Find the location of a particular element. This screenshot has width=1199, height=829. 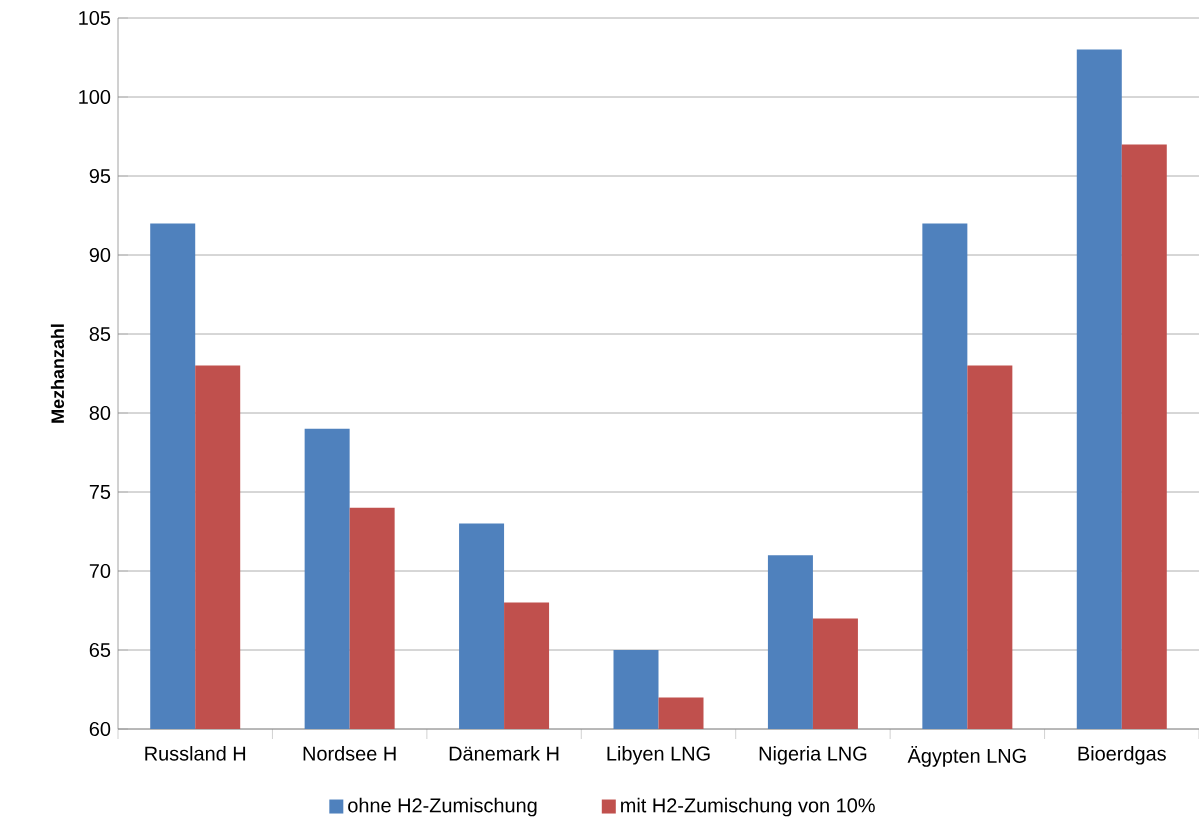

y-tick-label: 105 is located at coordinates (95, 18).